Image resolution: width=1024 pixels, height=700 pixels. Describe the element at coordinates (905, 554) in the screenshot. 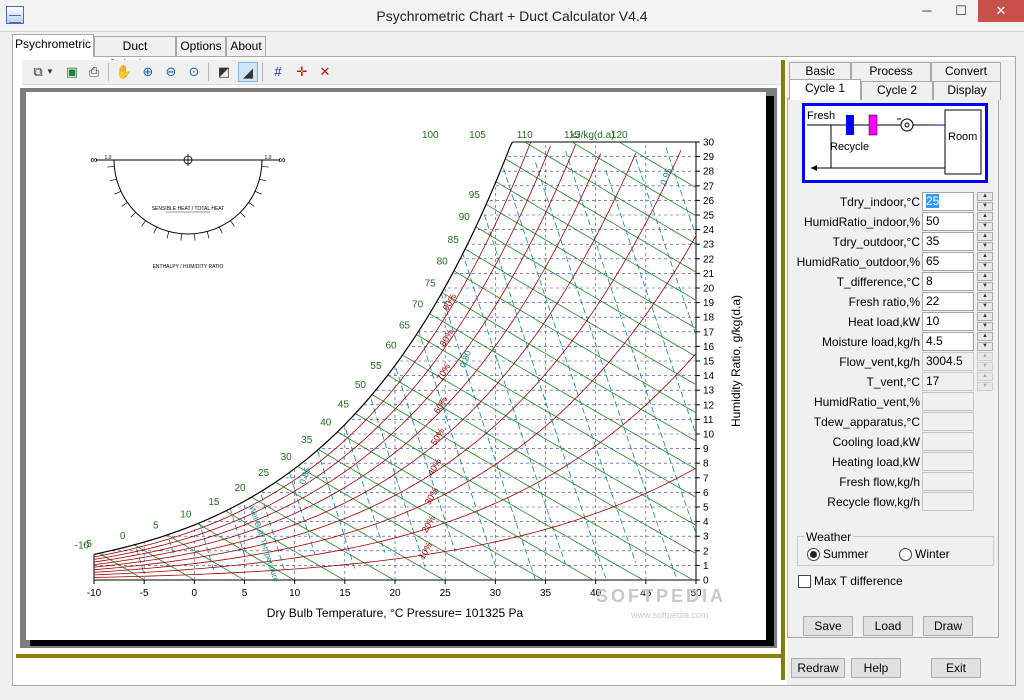

I see `winter-radio` at that location.